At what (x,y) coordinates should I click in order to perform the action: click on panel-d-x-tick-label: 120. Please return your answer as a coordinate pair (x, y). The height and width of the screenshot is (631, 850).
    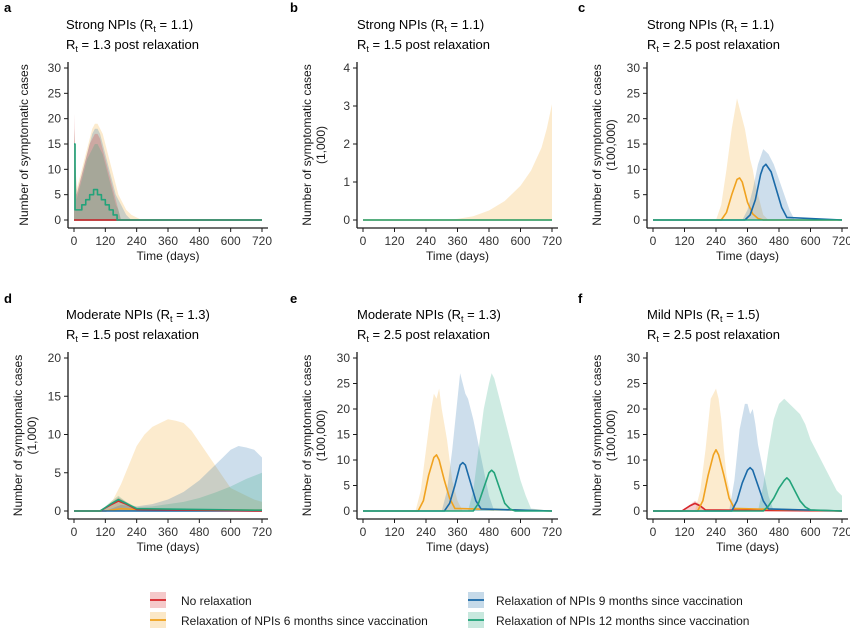
    Looking at the image, I should click on (105, 532).